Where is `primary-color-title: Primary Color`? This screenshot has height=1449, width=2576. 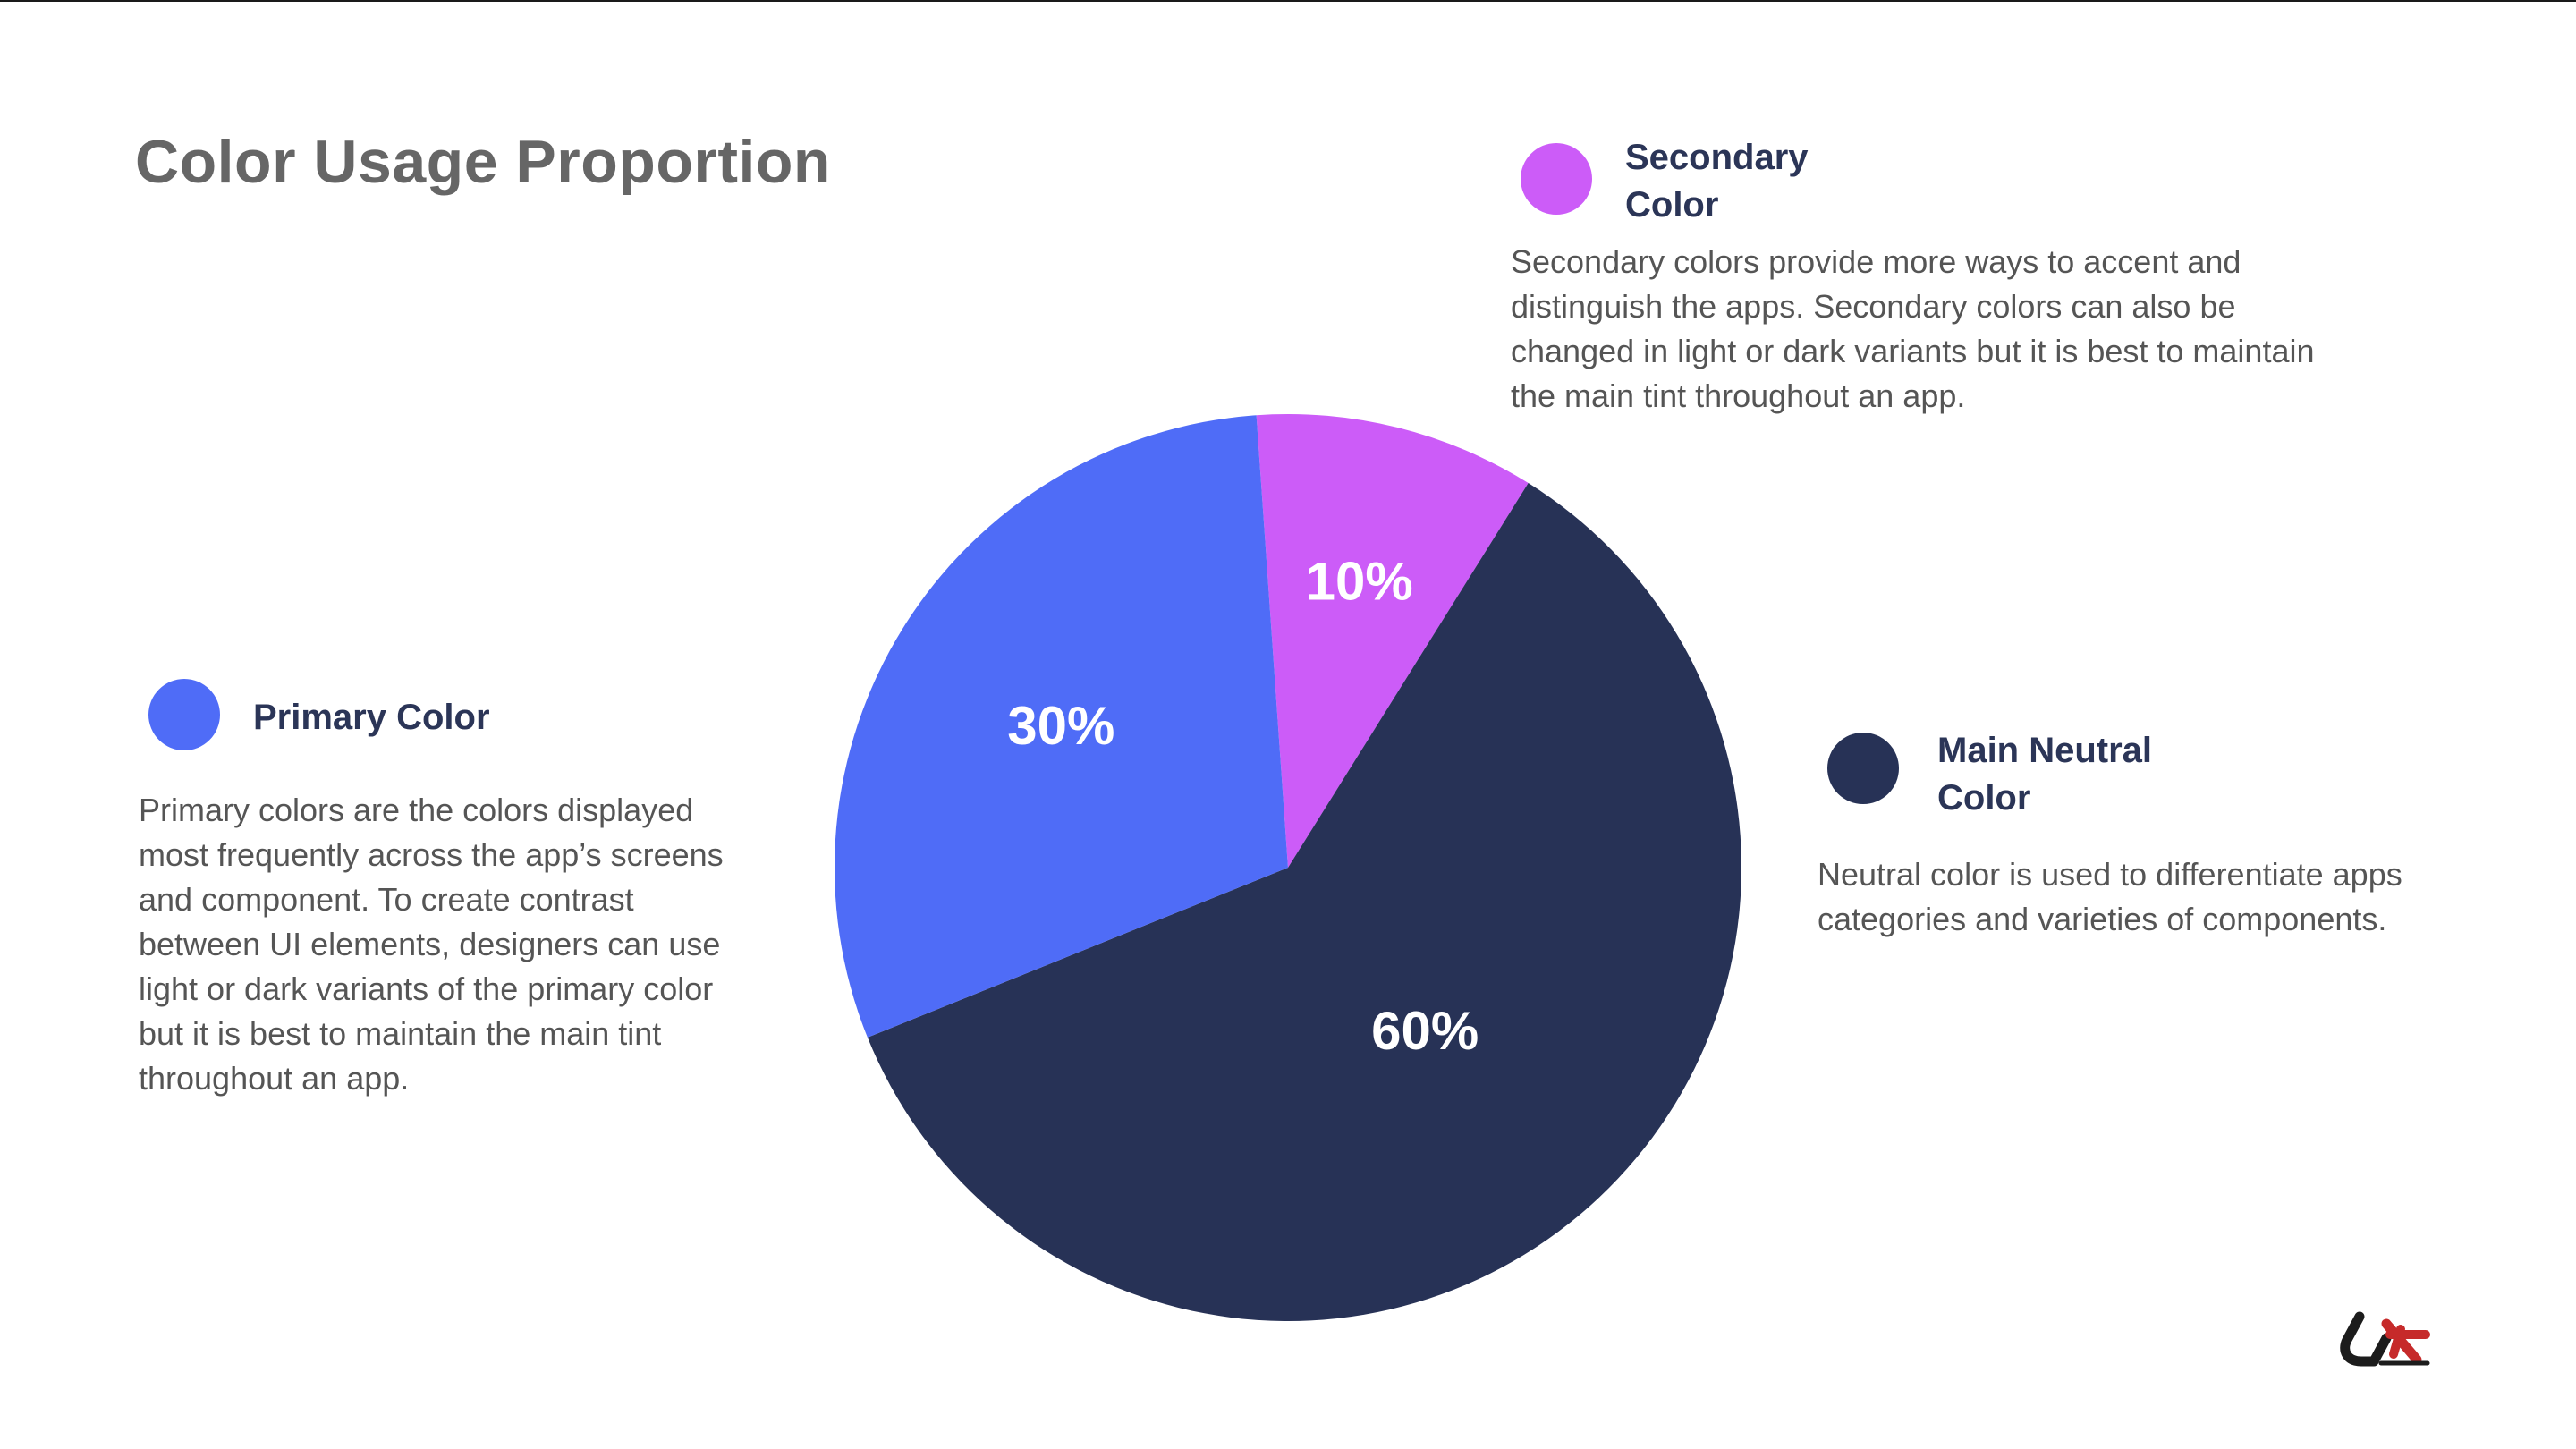
primary-color-title: Primary Color is located at coordinates (371, 717).